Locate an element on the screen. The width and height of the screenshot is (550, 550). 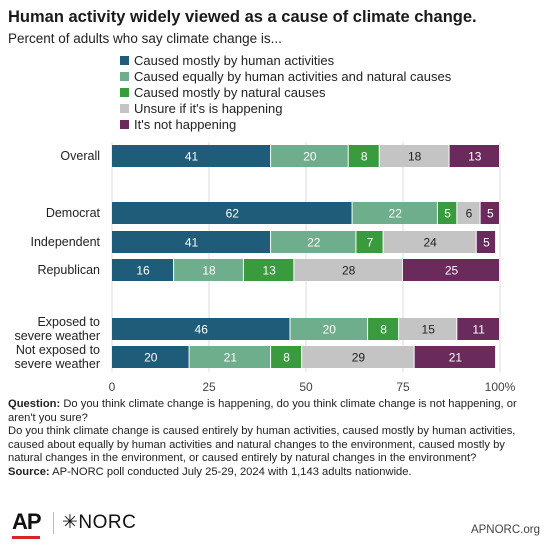
bar-label-3-3: 7 is located at coordinates (370, 243).